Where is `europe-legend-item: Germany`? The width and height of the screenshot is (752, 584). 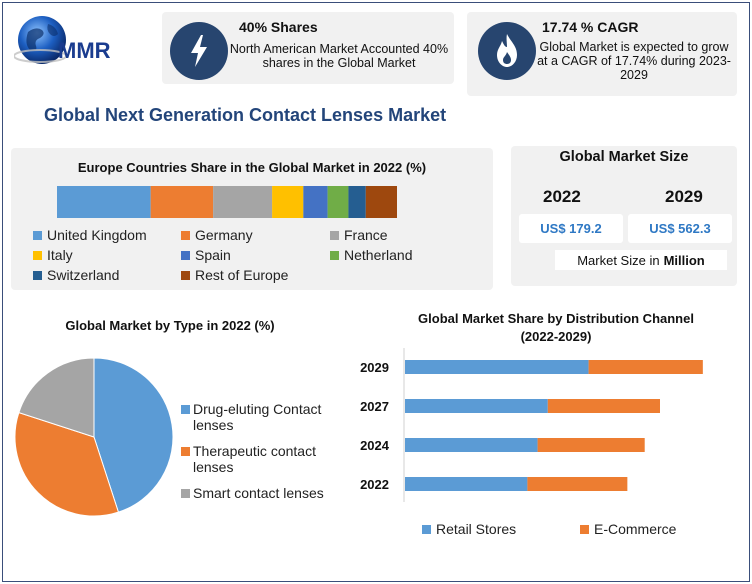
europe-legend-item: Germany is located at coordinates (217, 235).